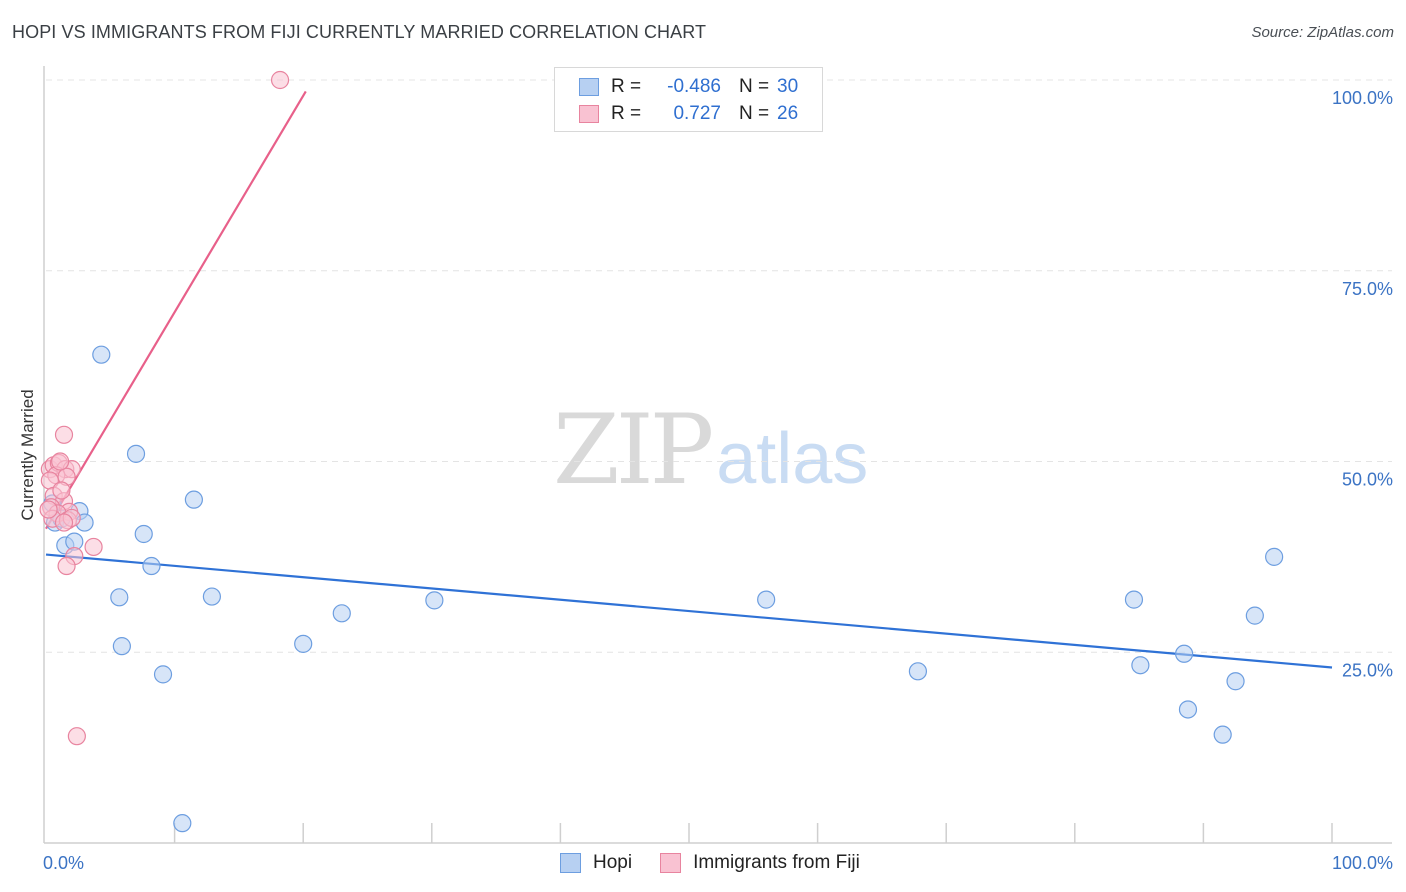 The height and width of the screenshot is (892, 1406). I want to click on hopi-r-value: -0.486, so click(694, 86).